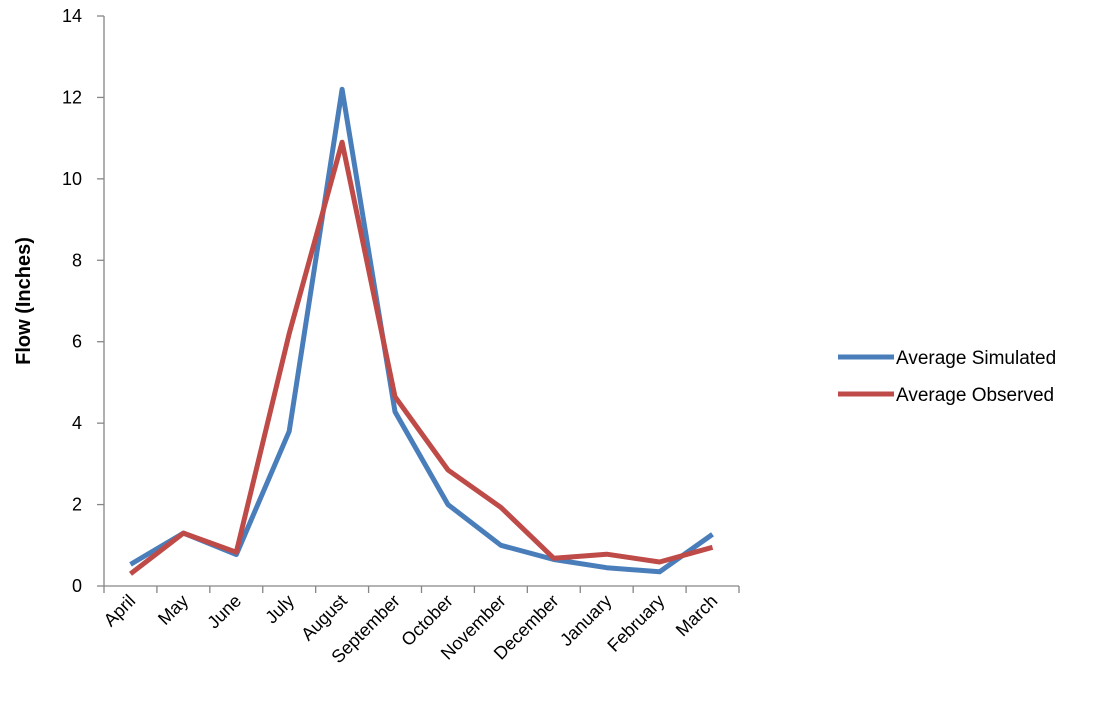 Image resolution: width=1100 pixels, height=704 pixels. Describe the element at coordinates (947, 377) in the screenshot. I see `legend: Average Simulated Average Observed` at that location.